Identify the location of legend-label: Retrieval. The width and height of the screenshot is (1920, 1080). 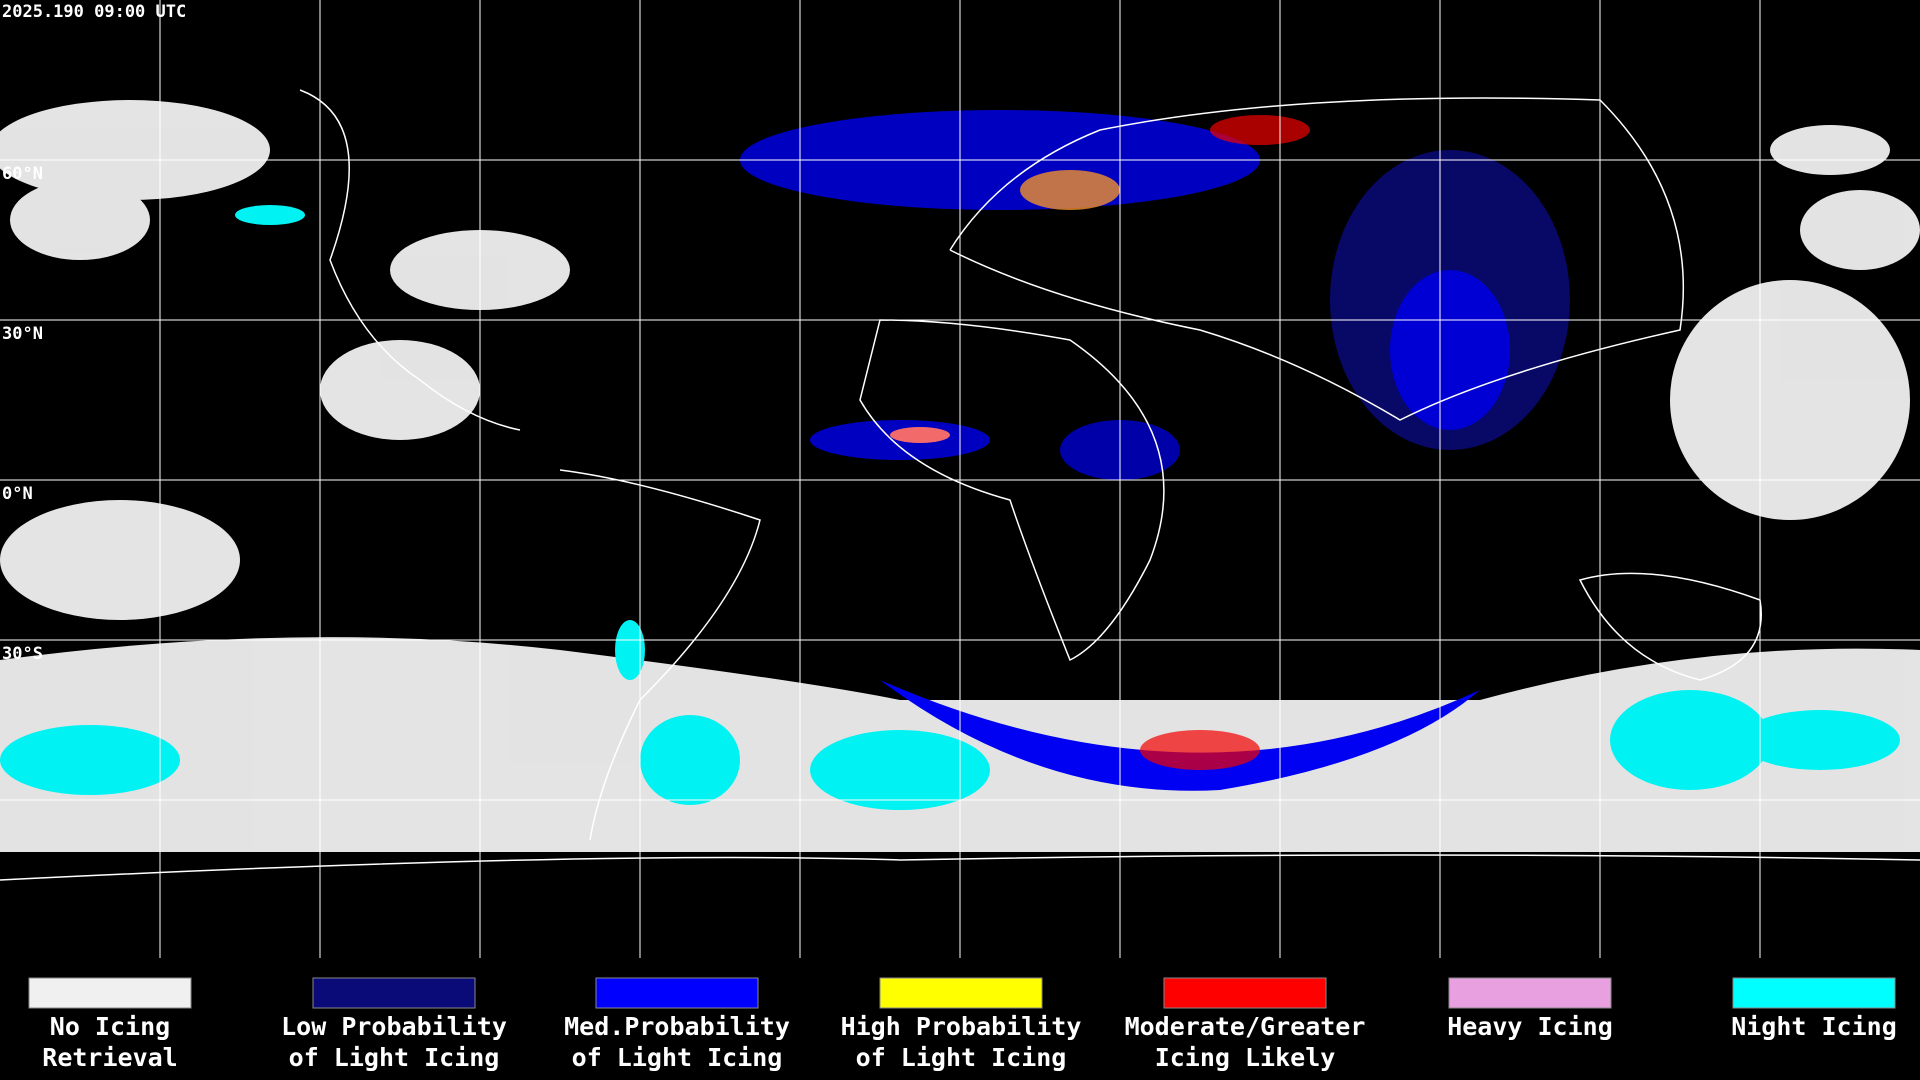
(109, 1057).